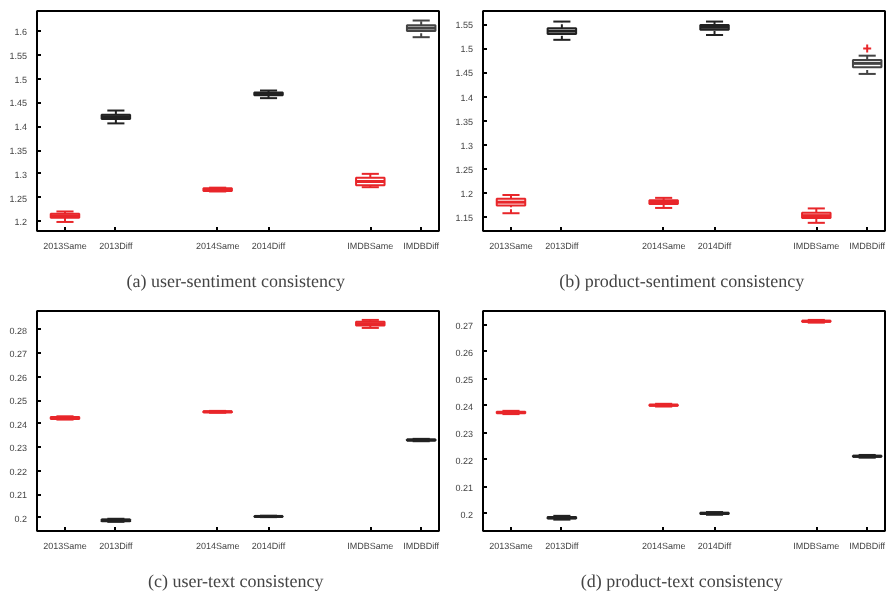 The width and height of the screenshot is (894, 600). What do you see at coordinates (682, 281) in the screenshot?
I see `text: (b) product-sentiment consistency` at bounding box center [682, 281].